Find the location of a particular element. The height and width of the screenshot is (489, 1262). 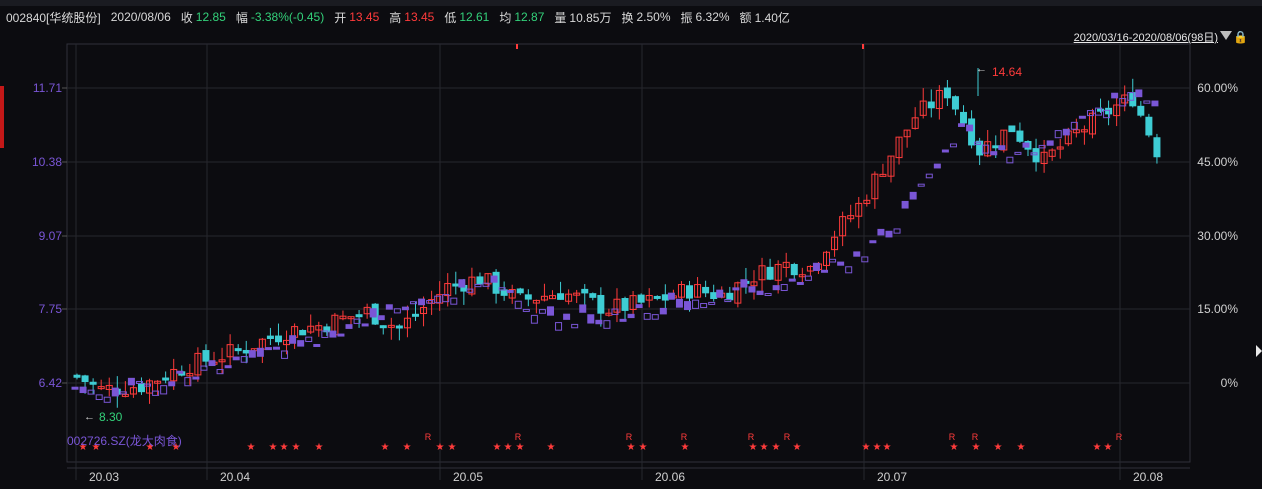

close-label: 收 is located at coordinates (186, 17).